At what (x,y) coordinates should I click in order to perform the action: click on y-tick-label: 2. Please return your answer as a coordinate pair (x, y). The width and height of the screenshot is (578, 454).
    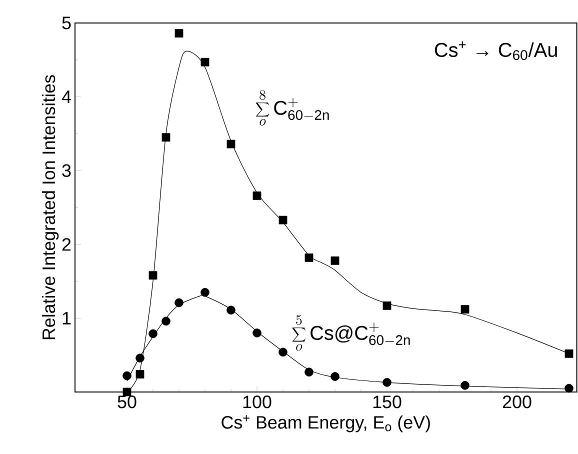
    Looking at the image, I should click on (66, 244).